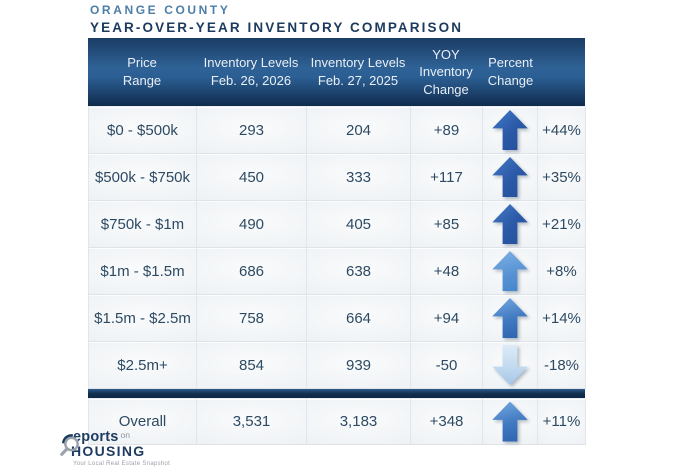  What do you see at coordinates (359, 130) in the screenshot?
I see `inventory-2025-cell: 204` at bounding box center [359, 130].